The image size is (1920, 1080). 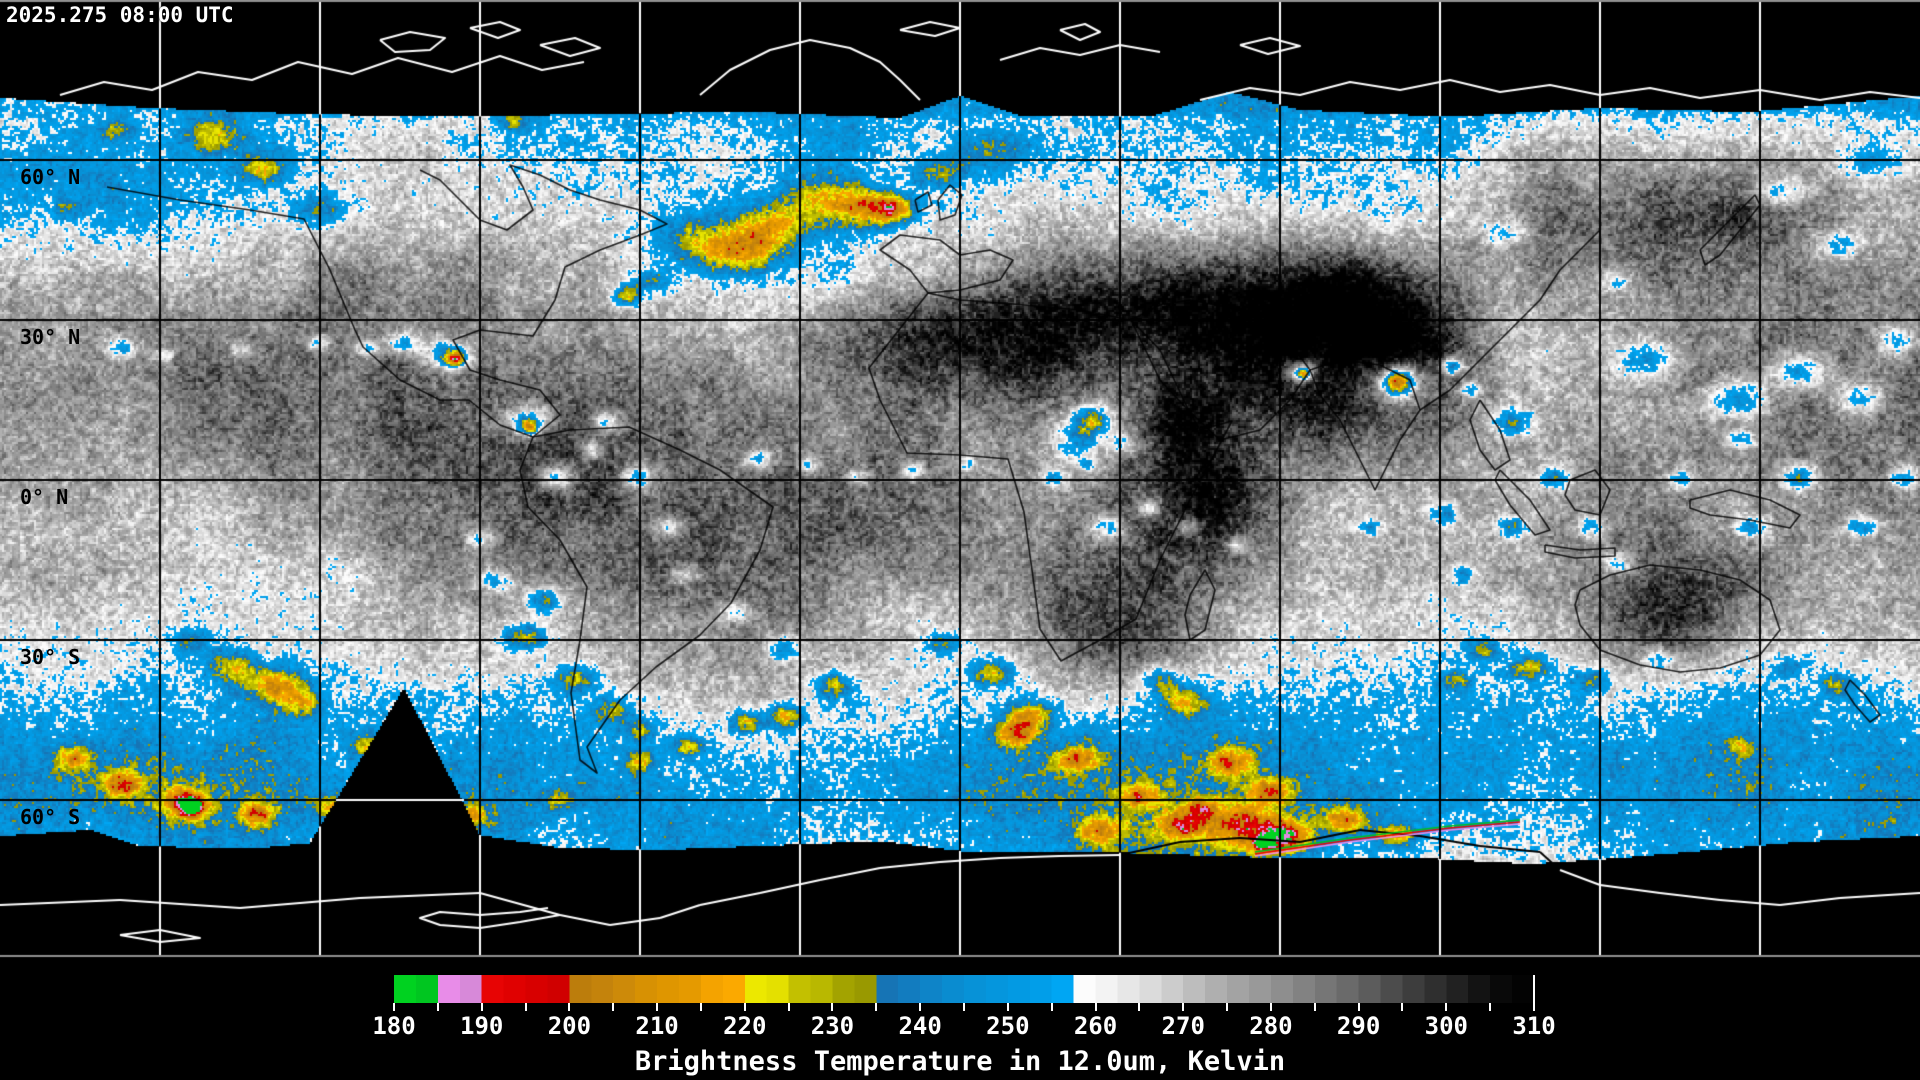 What do you see at coordinates (1095, 1026) in the screenshot?
I see `colorbar-tick-label: 260` at bounding box center [1095, 1026].